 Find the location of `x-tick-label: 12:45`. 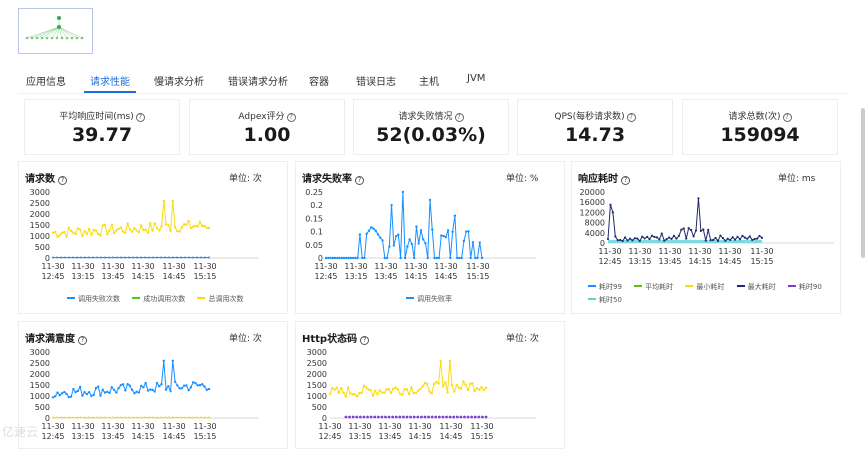

x-tick-label: 12:45 is located at coordinates (329, 436).